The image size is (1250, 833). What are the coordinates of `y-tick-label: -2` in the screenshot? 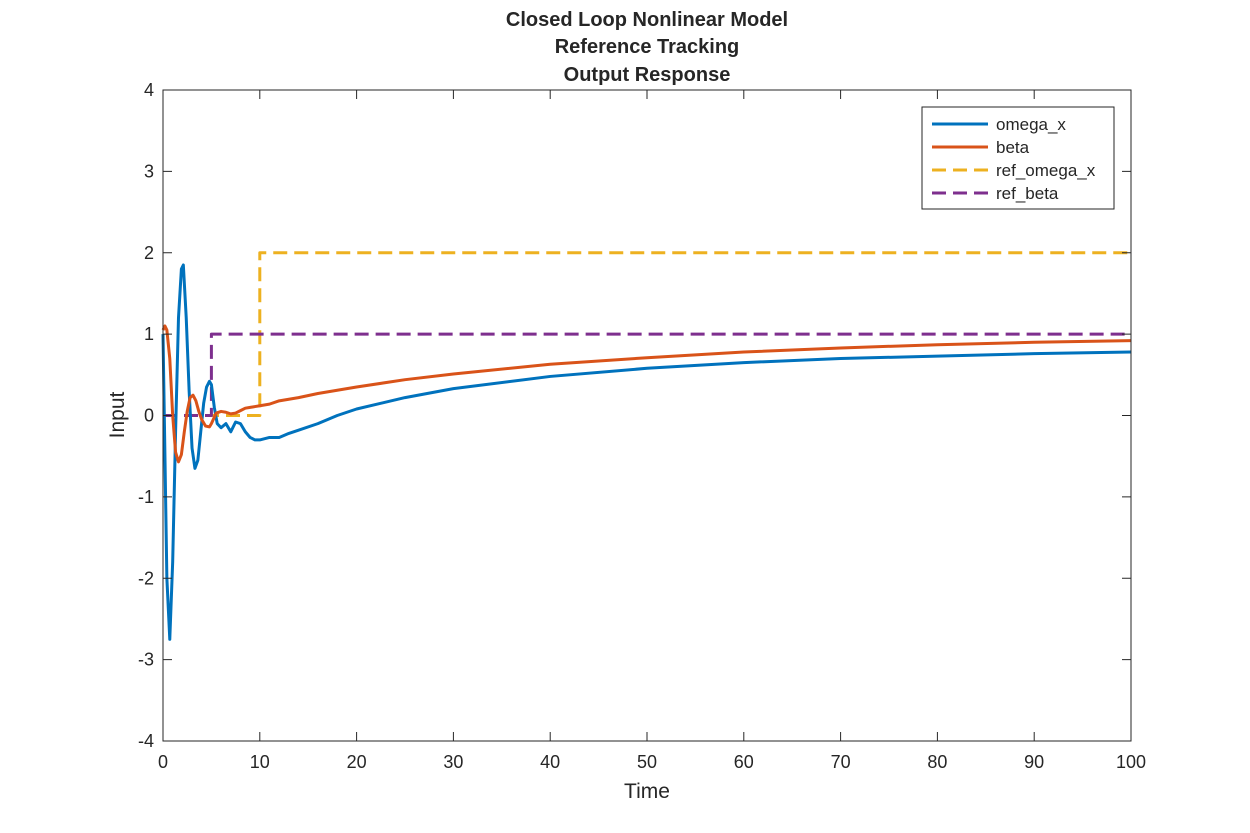 It's located at (146, 578).